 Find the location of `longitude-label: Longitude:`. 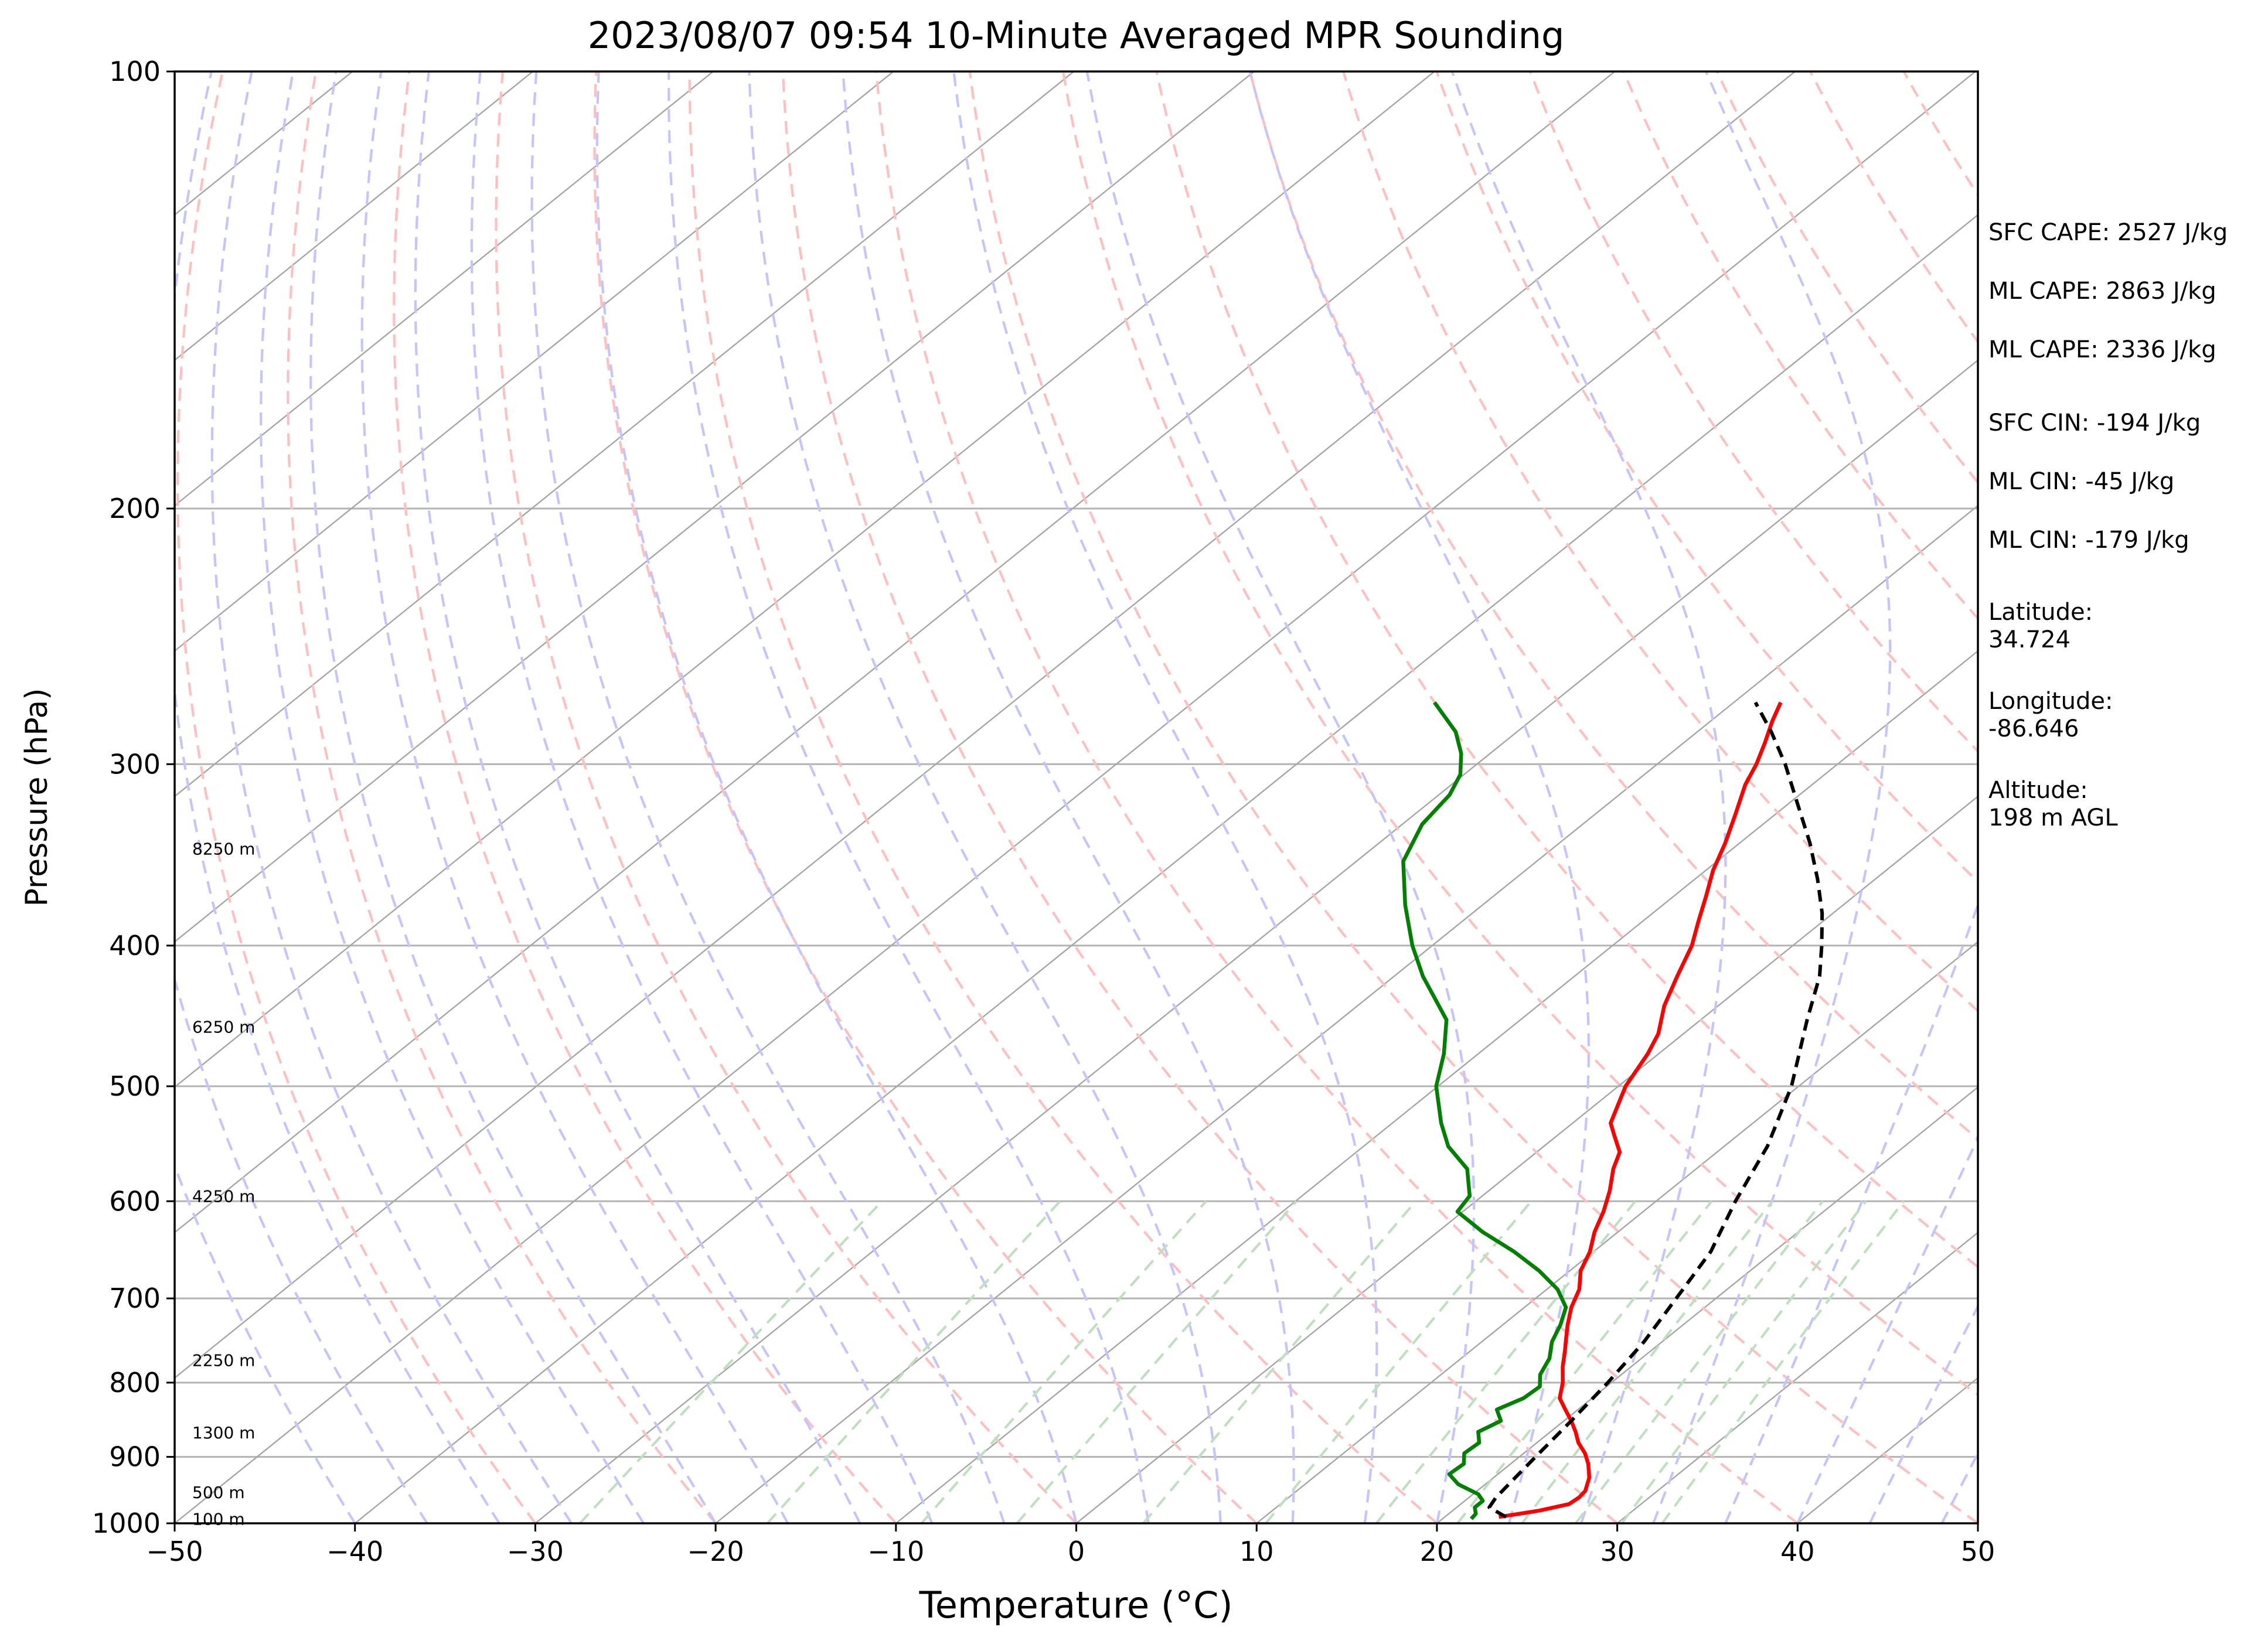

longitude-label: Longitude: is located at coordinates (2050, 701).